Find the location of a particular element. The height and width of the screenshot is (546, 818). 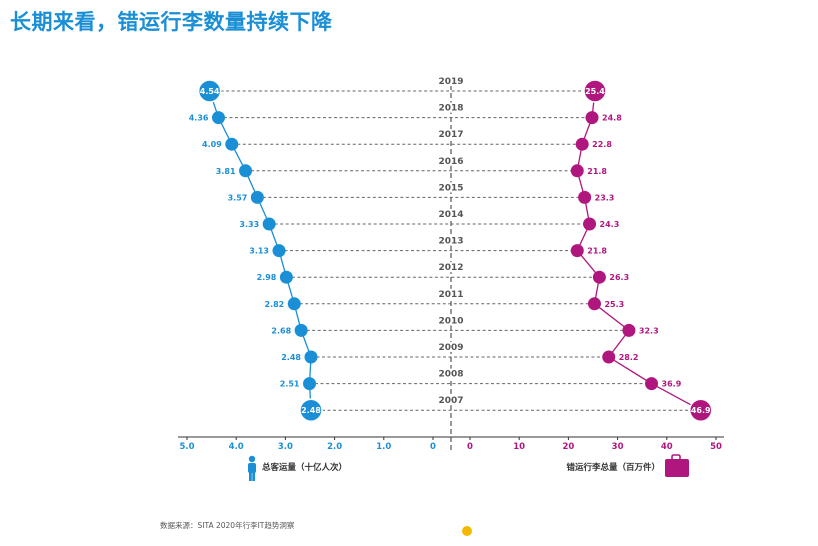

passengers-data-label: 4.09 is located at coordinates (212, 144).